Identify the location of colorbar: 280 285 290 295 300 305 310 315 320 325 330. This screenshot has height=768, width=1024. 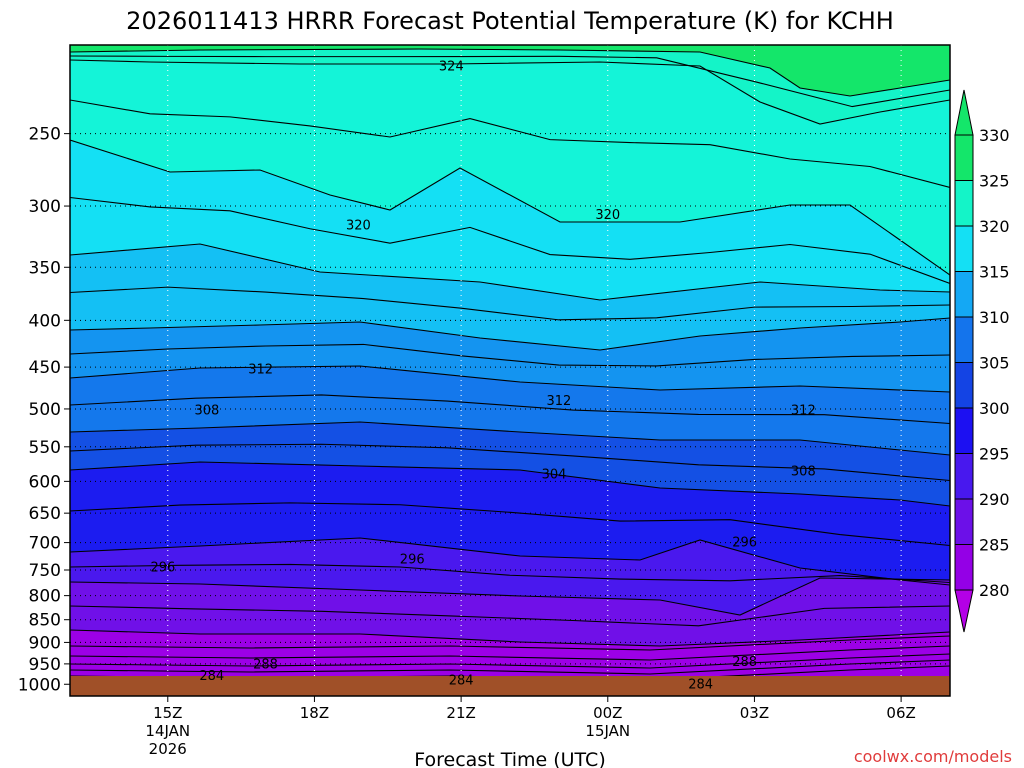
(982, 361).